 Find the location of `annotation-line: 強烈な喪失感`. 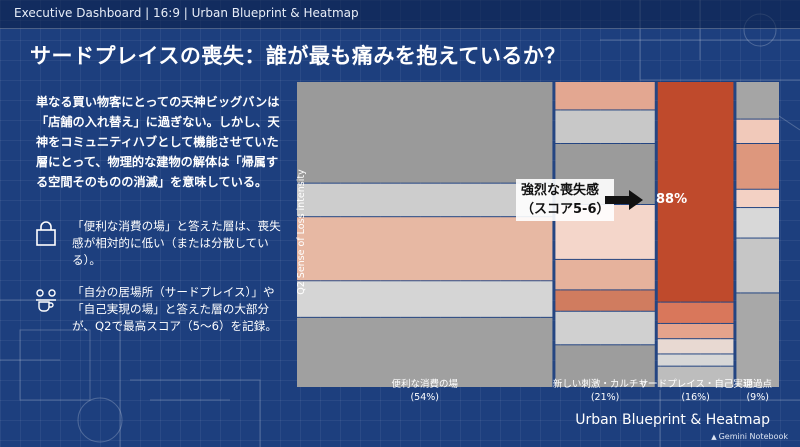

annotation-line: 強烈な喪失感 is located at coordinates (560, 190).